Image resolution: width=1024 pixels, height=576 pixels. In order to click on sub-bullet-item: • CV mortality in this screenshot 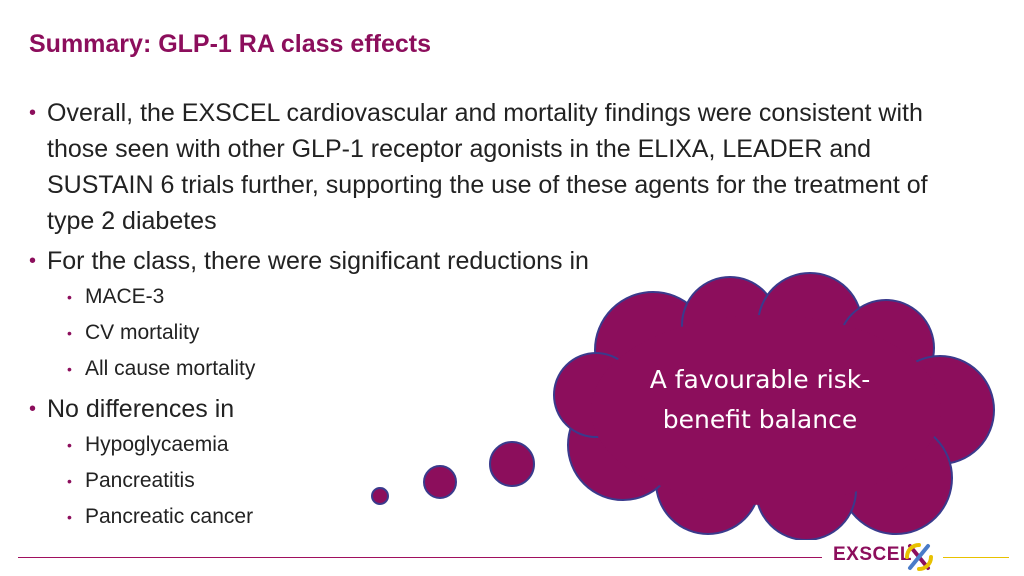, I will do `click(497, 333)`.